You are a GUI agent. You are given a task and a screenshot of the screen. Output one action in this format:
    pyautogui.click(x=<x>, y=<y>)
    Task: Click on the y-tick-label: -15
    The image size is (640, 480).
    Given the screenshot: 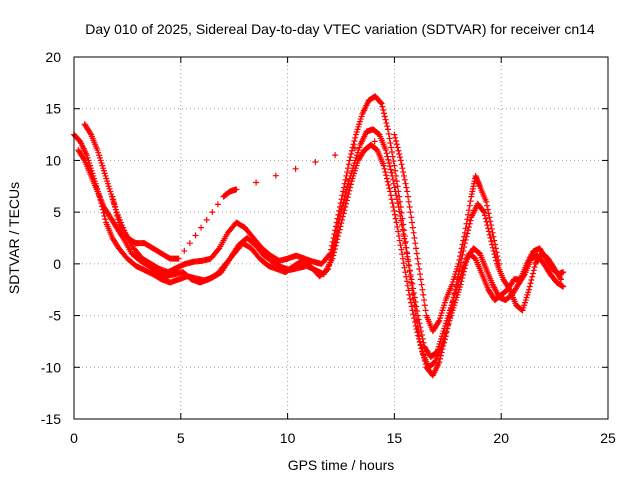 What is the action you would take?
    pyautogui.click(x=51, y=419)
    